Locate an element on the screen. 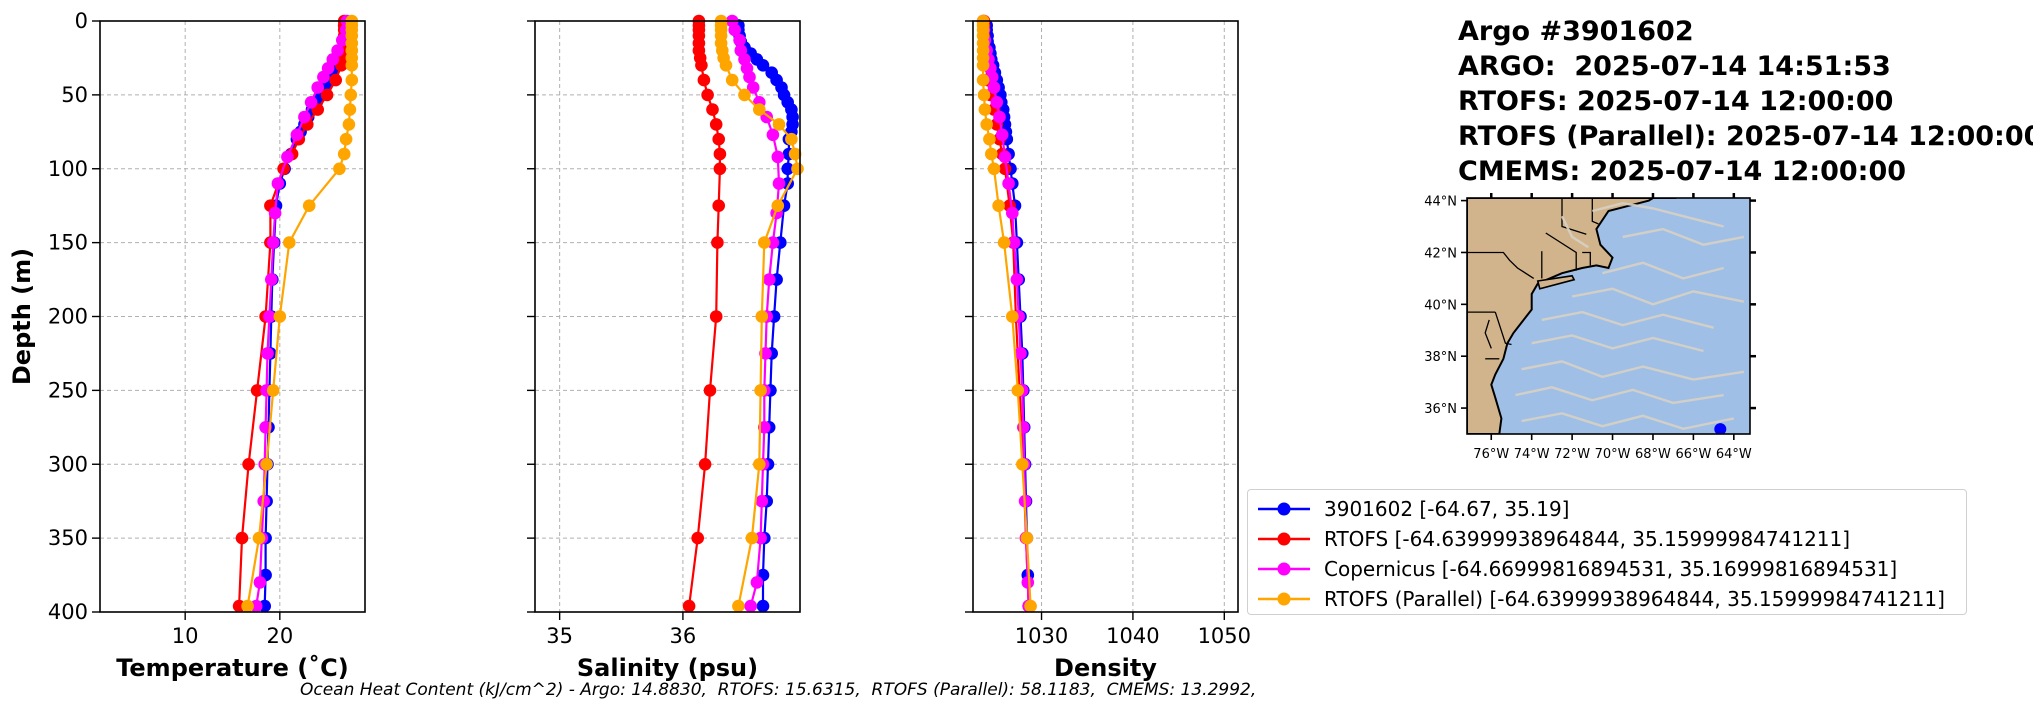  argo-float-marker is located at coordinates (1720, 428).